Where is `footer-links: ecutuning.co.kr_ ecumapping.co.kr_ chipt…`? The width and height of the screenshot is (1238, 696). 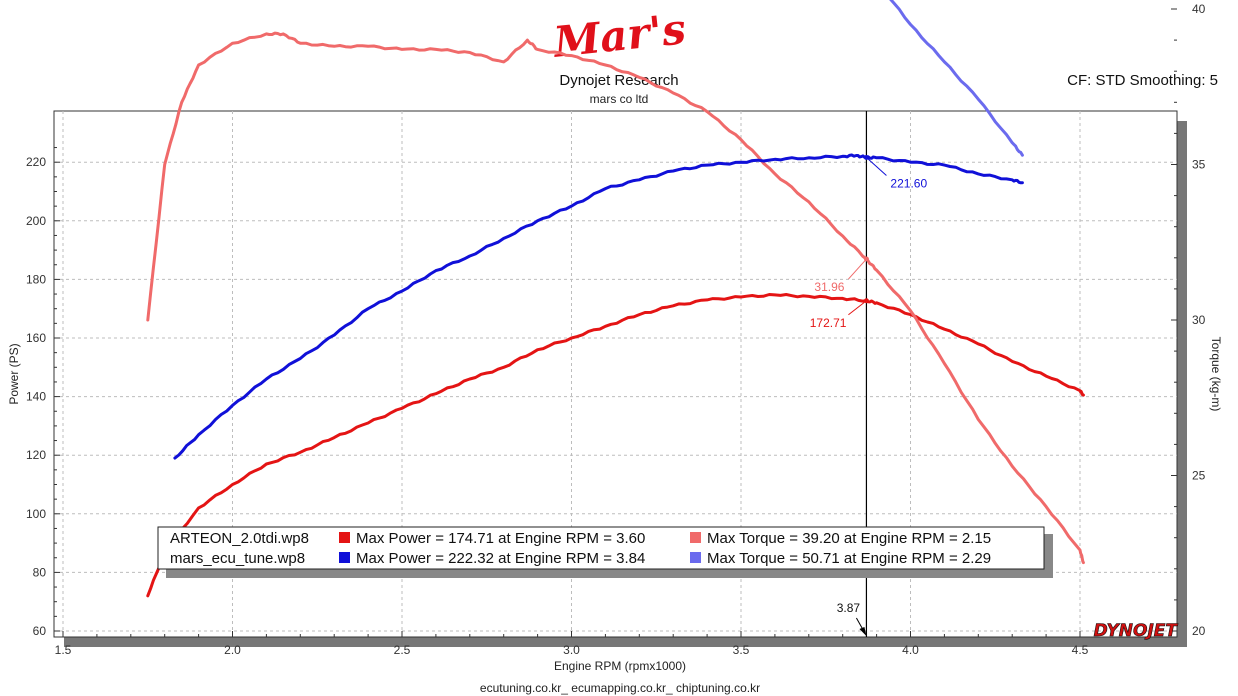 footer-links: ecutuning.co.kr_ ecumapping.co.kr_ chipt… is located at coordinates (620, 688).